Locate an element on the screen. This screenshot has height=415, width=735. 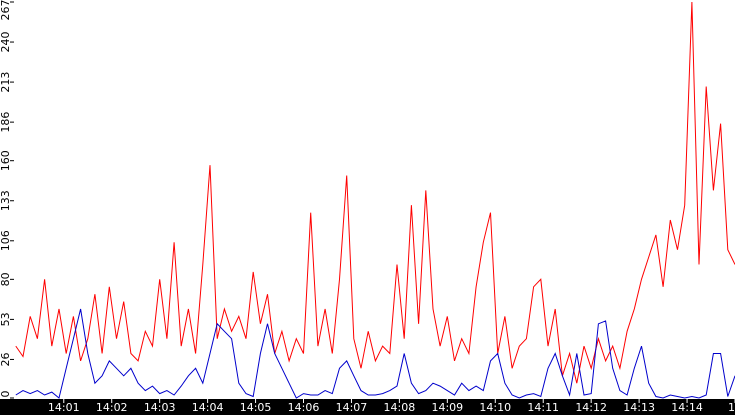
x-tick-label: 14 is located at coordinates (731, 407).